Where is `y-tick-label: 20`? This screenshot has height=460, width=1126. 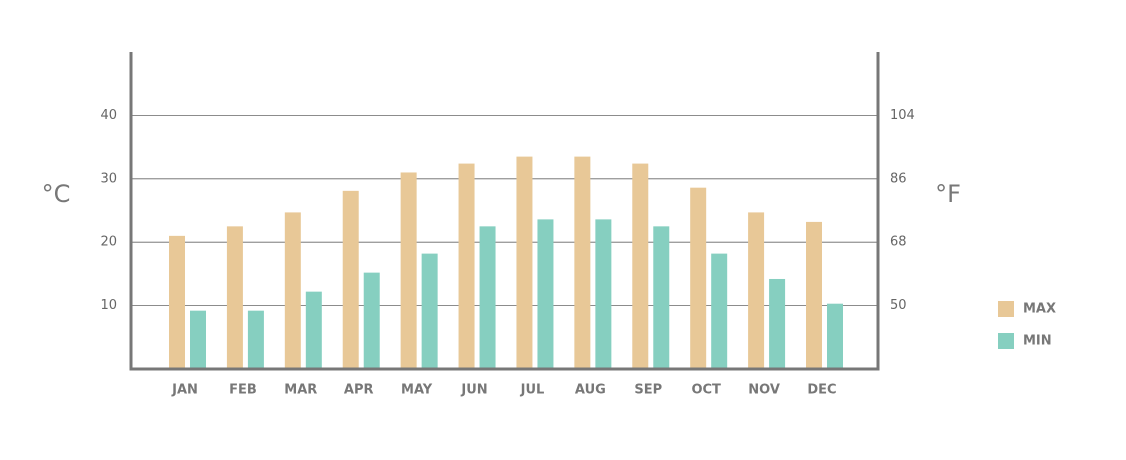 y-tick-label: 20 is located at coordinates (108, 242).